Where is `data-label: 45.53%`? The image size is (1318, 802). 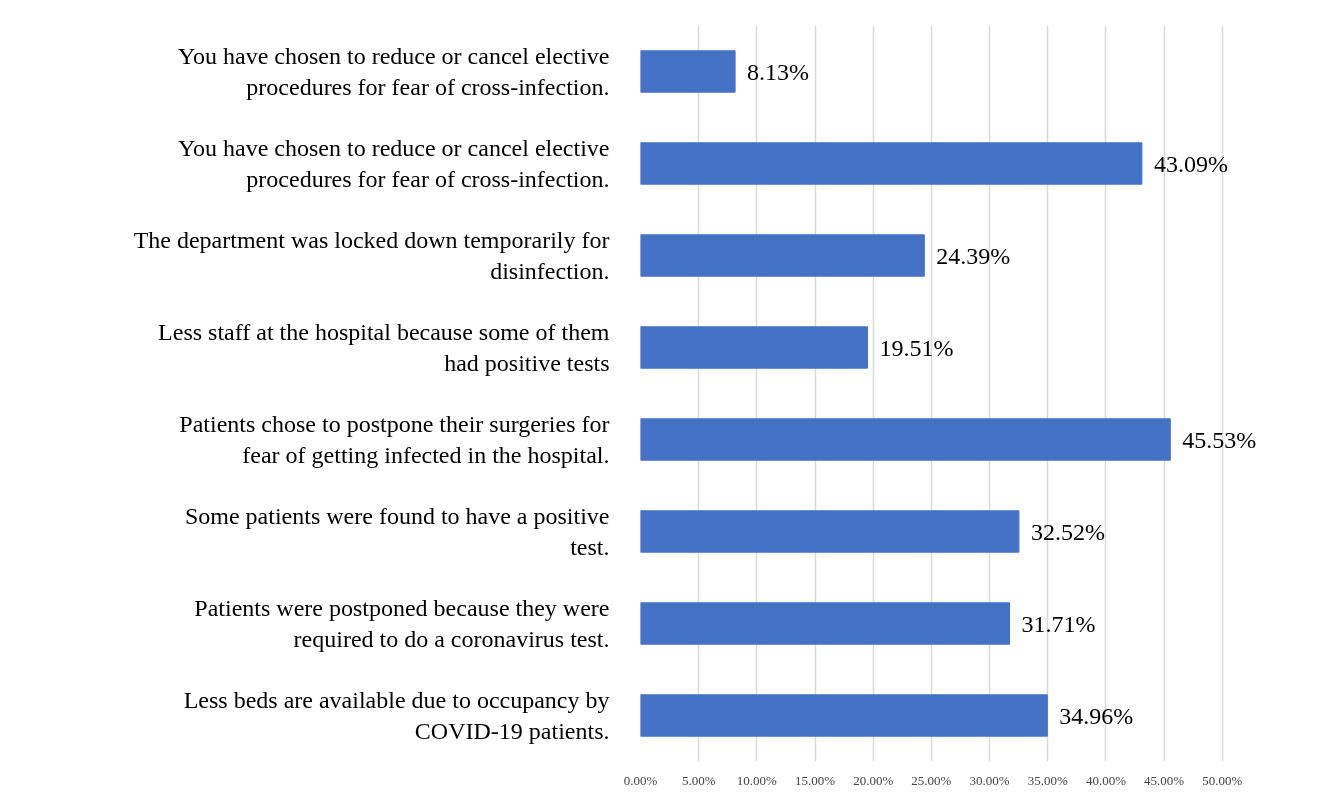
data-label: 45.53% is located at coordinates (1219, 439).